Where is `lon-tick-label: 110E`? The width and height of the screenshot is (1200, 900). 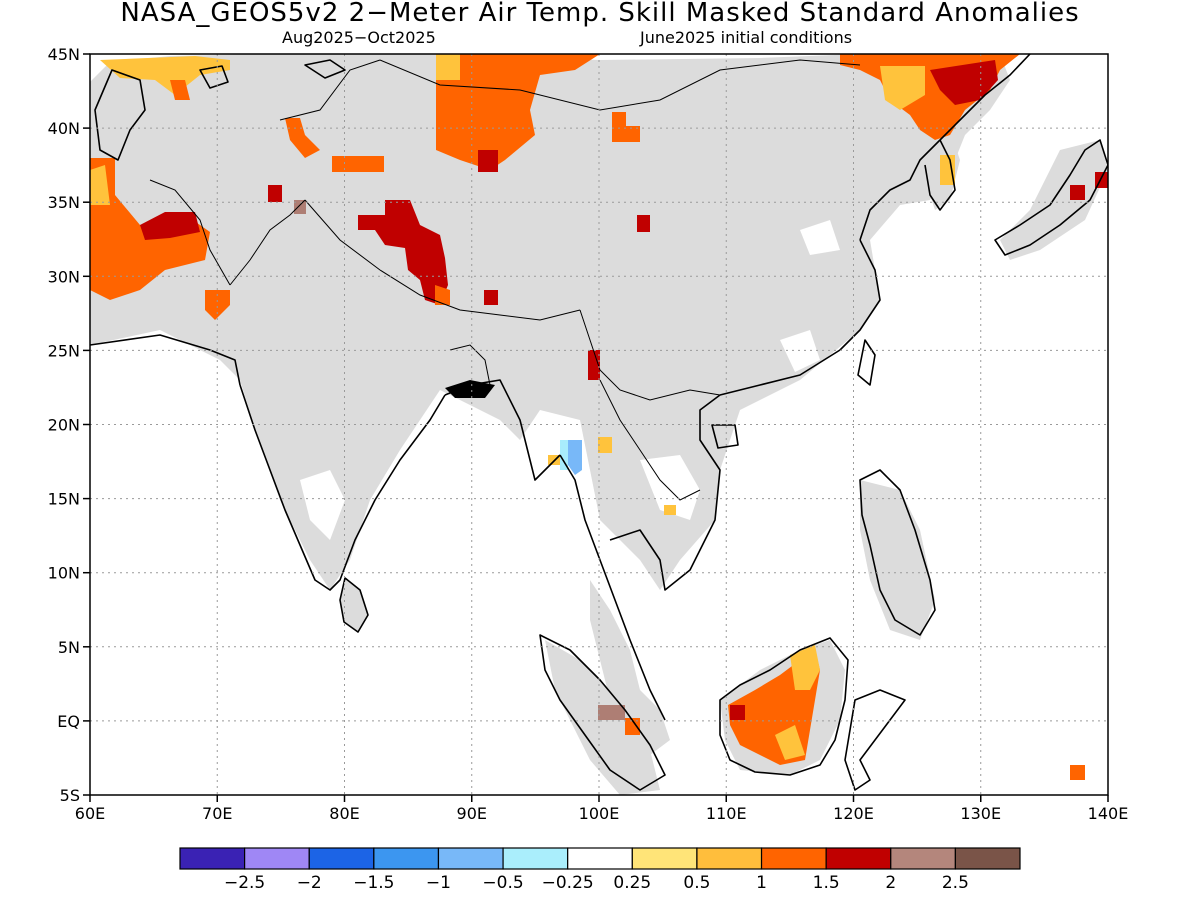
lon-tick-label: 110E is located at coordinates (726, 813).